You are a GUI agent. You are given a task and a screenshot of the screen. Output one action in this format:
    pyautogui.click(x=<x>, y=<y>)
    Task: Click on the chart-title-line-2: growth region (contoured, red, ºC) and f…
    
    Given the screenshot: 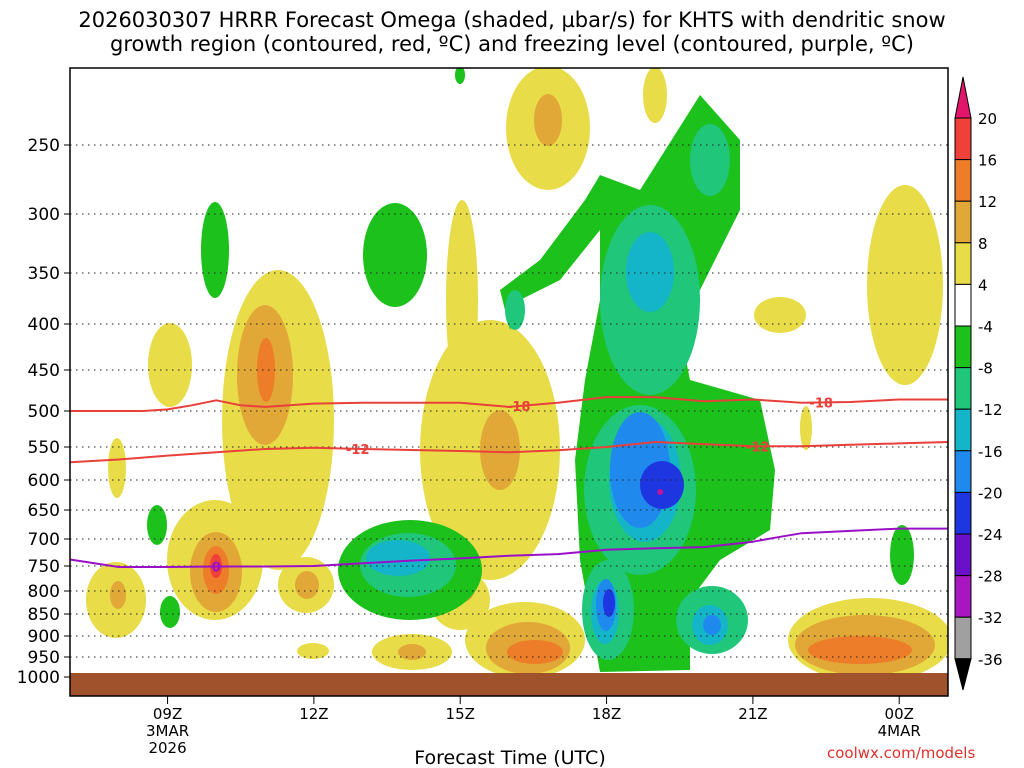 What is the action you would take?
    pyautogui.click(x=512, y=44)
    